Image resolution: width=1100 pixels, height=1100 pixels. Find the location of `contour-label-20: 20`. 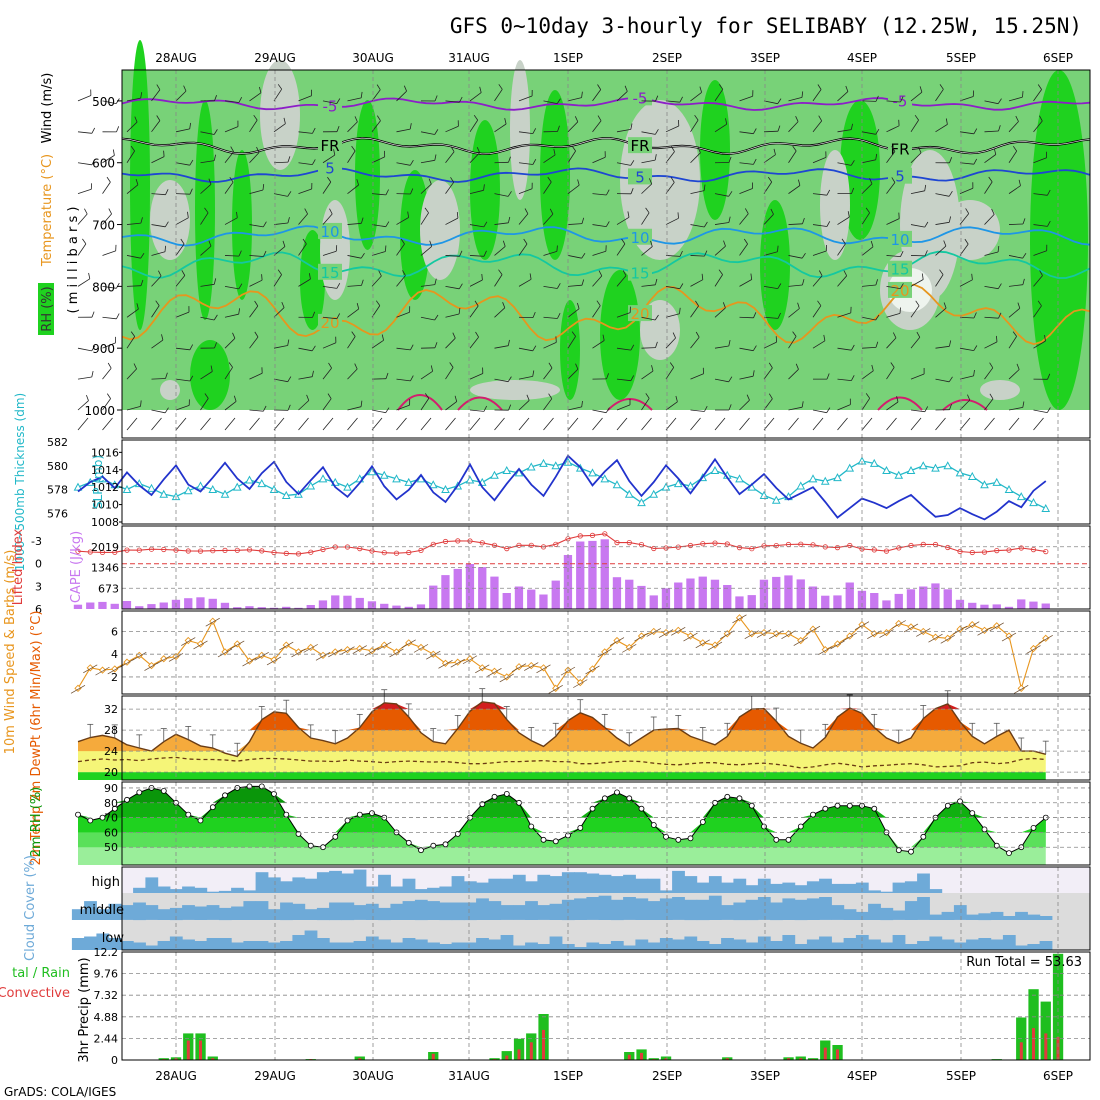

contour-label-20: 20 is located at coordinates (899, 291).